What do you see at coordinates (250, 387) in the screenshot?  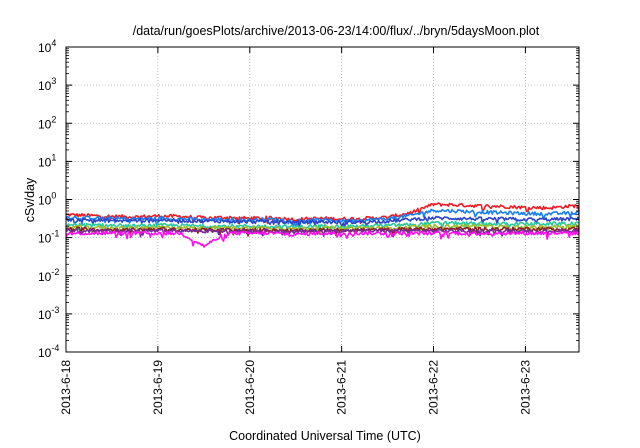 I see `x-tick-label: 2013-6-20` at bounding box center [250, 387].